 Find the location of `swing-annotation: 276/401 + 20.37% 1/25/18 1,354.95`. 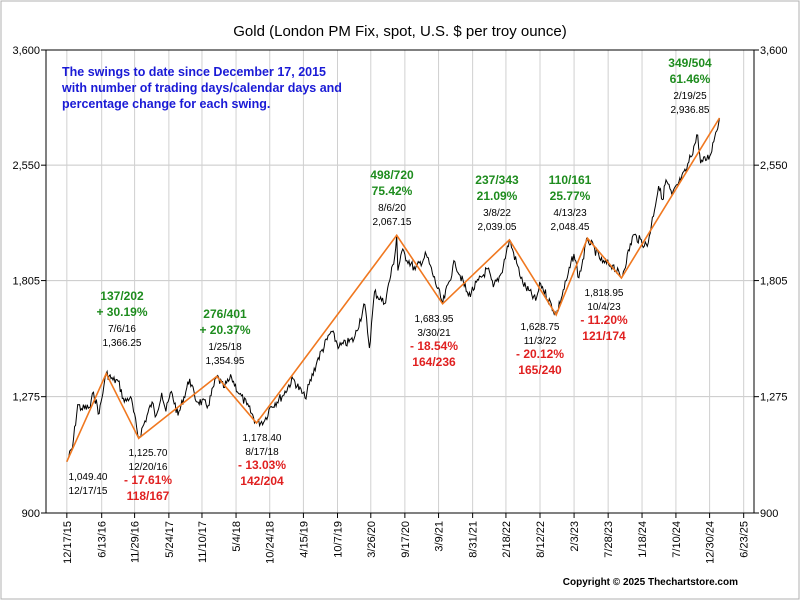

swing-annotation: 276/401 + 20.37% 1/25/18 1,354.95 is located at coordinates (224, 337).